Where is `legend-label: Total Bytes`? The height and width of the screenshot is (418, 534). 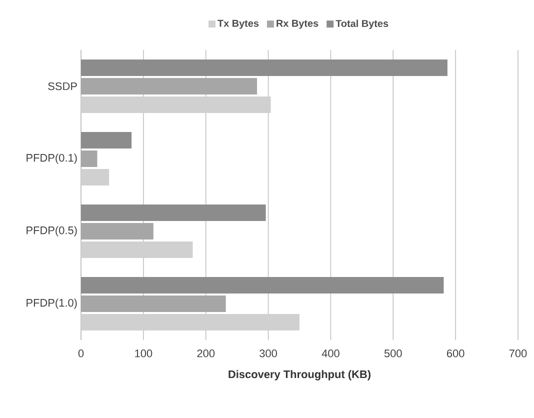 legend-label: Total Bytes is located at coordinates (362, 24).